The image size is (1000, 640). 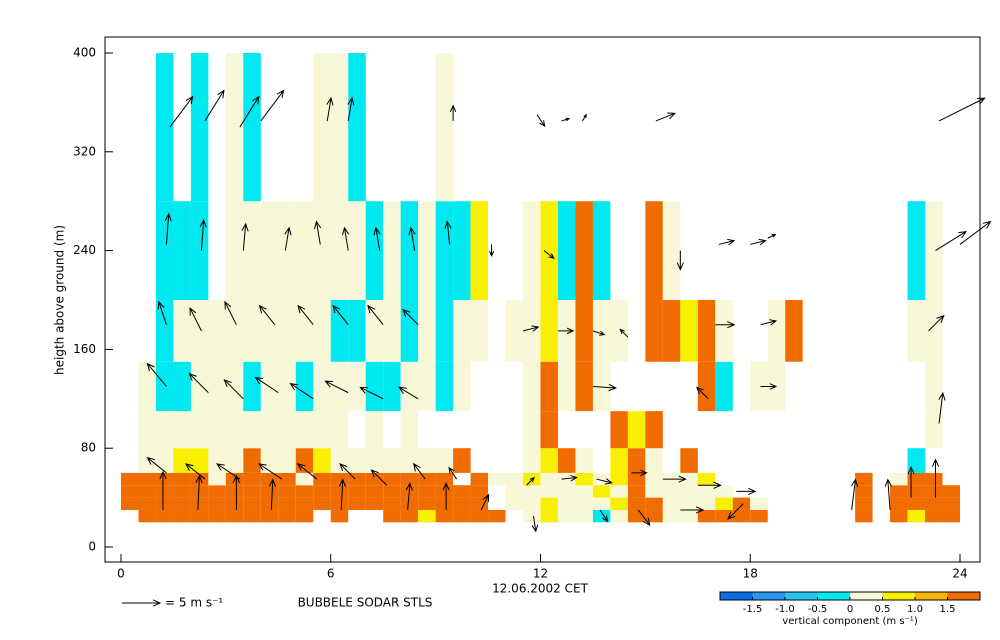 I want to click on y-tick-label: 240, so click(x=84, y=250).